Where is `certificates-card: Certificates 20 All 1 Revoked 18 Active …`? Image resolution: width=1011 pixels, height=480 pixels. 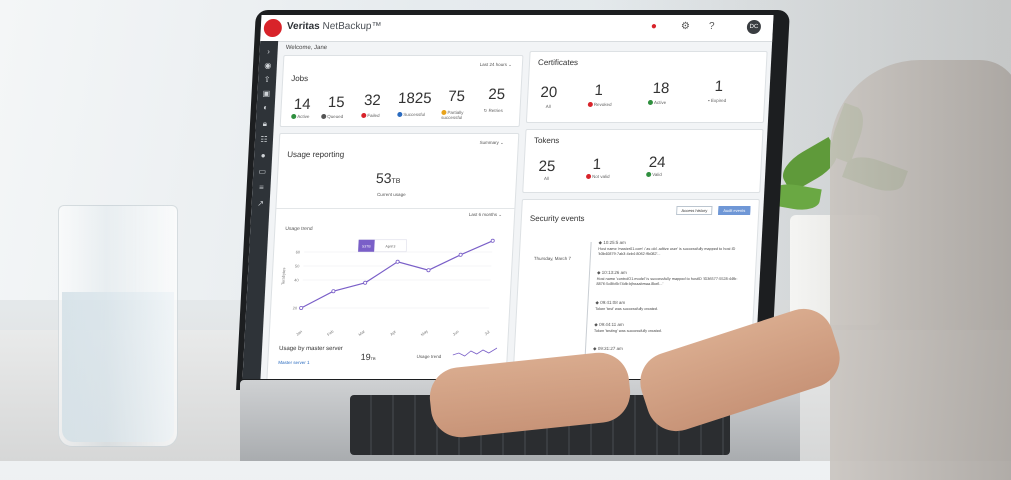 certificates-card: Certificates 20 All 1 Revoked 18 Active … is located at coordinates (646, 87).